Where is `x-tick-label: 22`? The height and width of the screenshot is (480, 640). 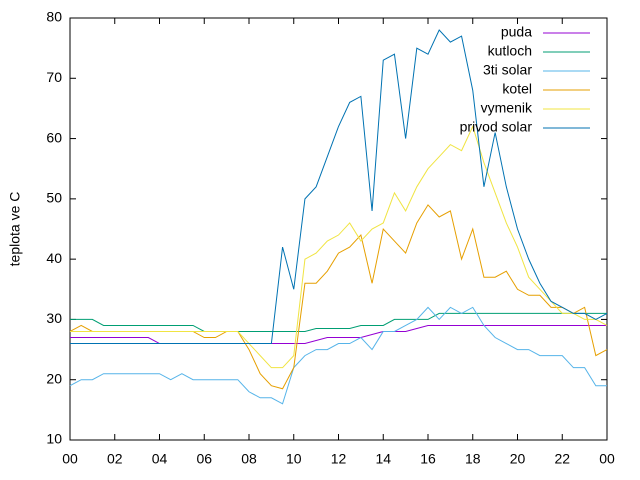 x-tick-label: 22 is located at coordinates (562, 459).